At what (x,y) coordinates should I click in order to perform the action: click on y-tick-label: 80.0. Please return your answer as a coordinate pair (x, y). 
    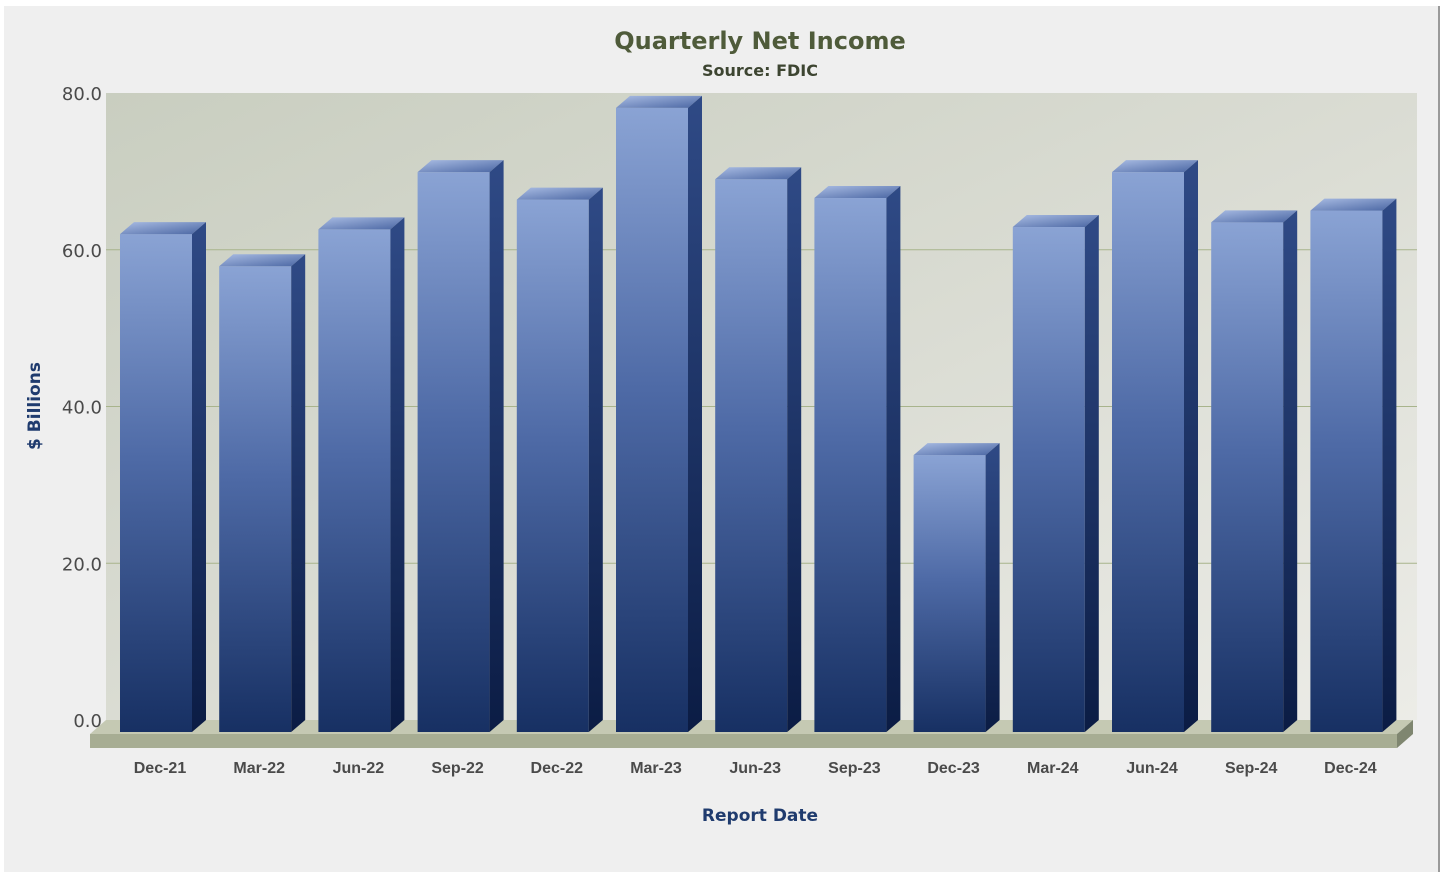
    Looking at the image, I should click on (82, 94).